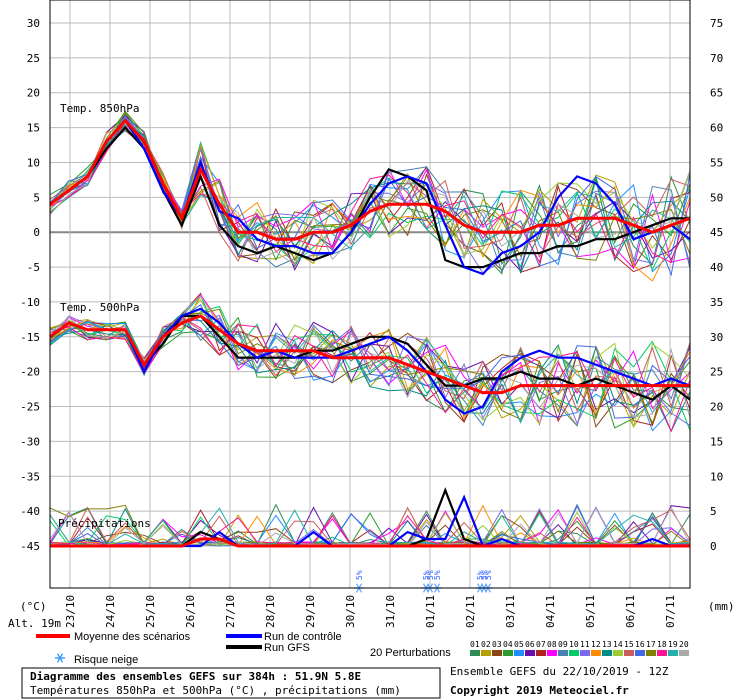 The image size is (740, 700). I want to click on perturbation-number: 07, so click(541, 644).